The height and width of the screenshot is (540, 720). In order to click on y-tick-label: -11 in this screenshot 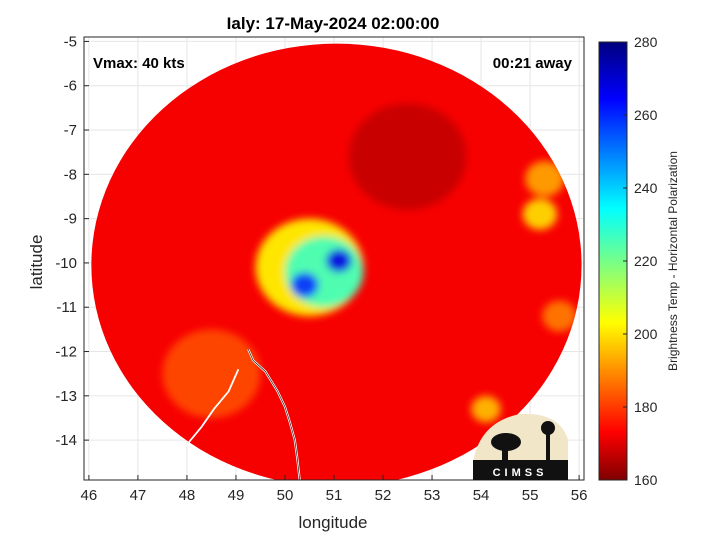, I will do `click(66, 307)`.